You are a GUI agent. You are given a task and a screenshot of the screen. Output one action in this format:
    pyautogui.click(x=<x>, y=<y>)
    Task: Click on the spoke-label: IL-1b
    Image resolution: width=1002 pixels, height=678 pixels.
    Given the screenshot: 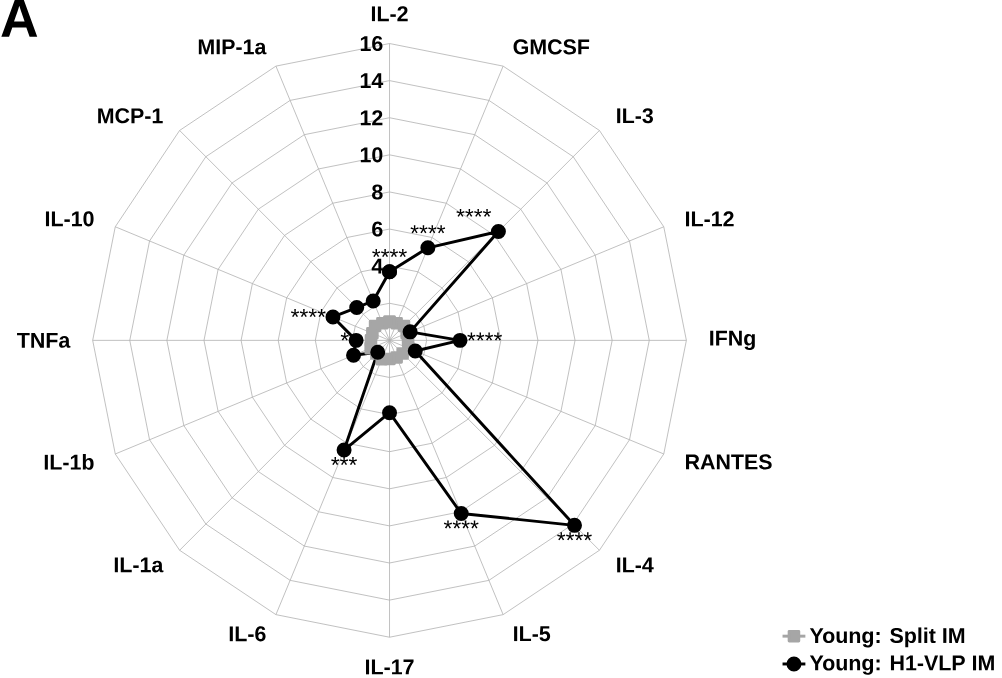 What is the action you would take?
    pyautogui.click(x=69, y=462)
    